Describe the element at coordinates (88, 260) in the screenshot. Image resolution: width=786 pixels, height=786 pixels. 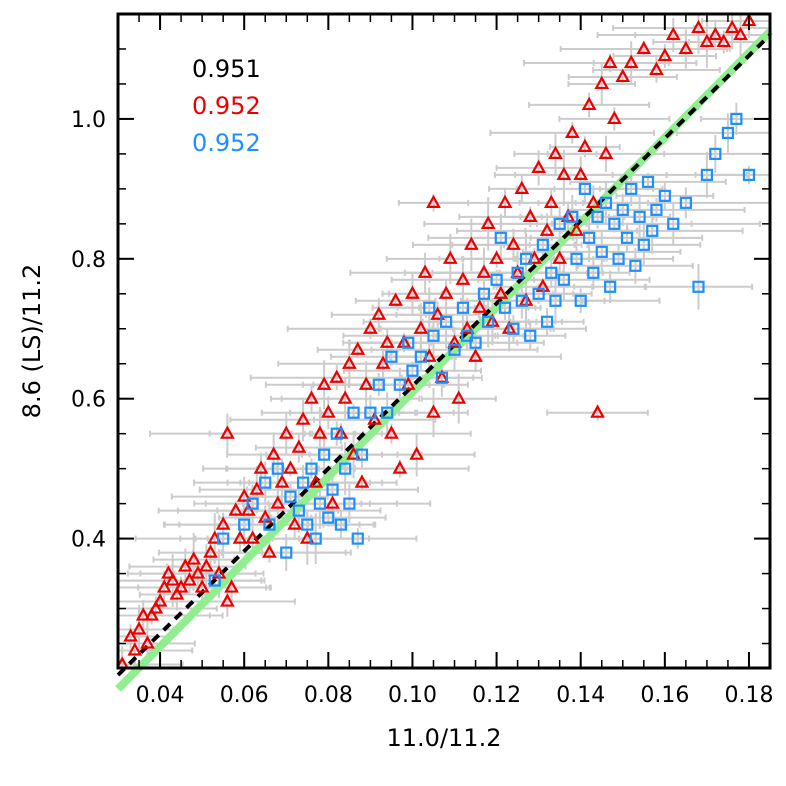
I see `y-tick-label: 0.8` at that location.